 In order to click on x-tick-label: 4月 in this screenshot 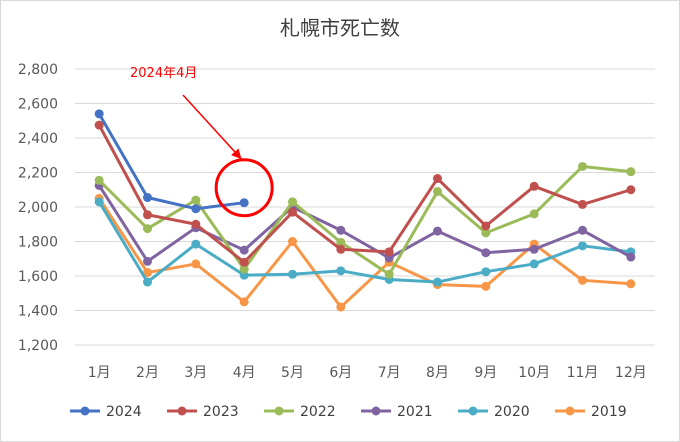, I will do `click(244, 373)`.